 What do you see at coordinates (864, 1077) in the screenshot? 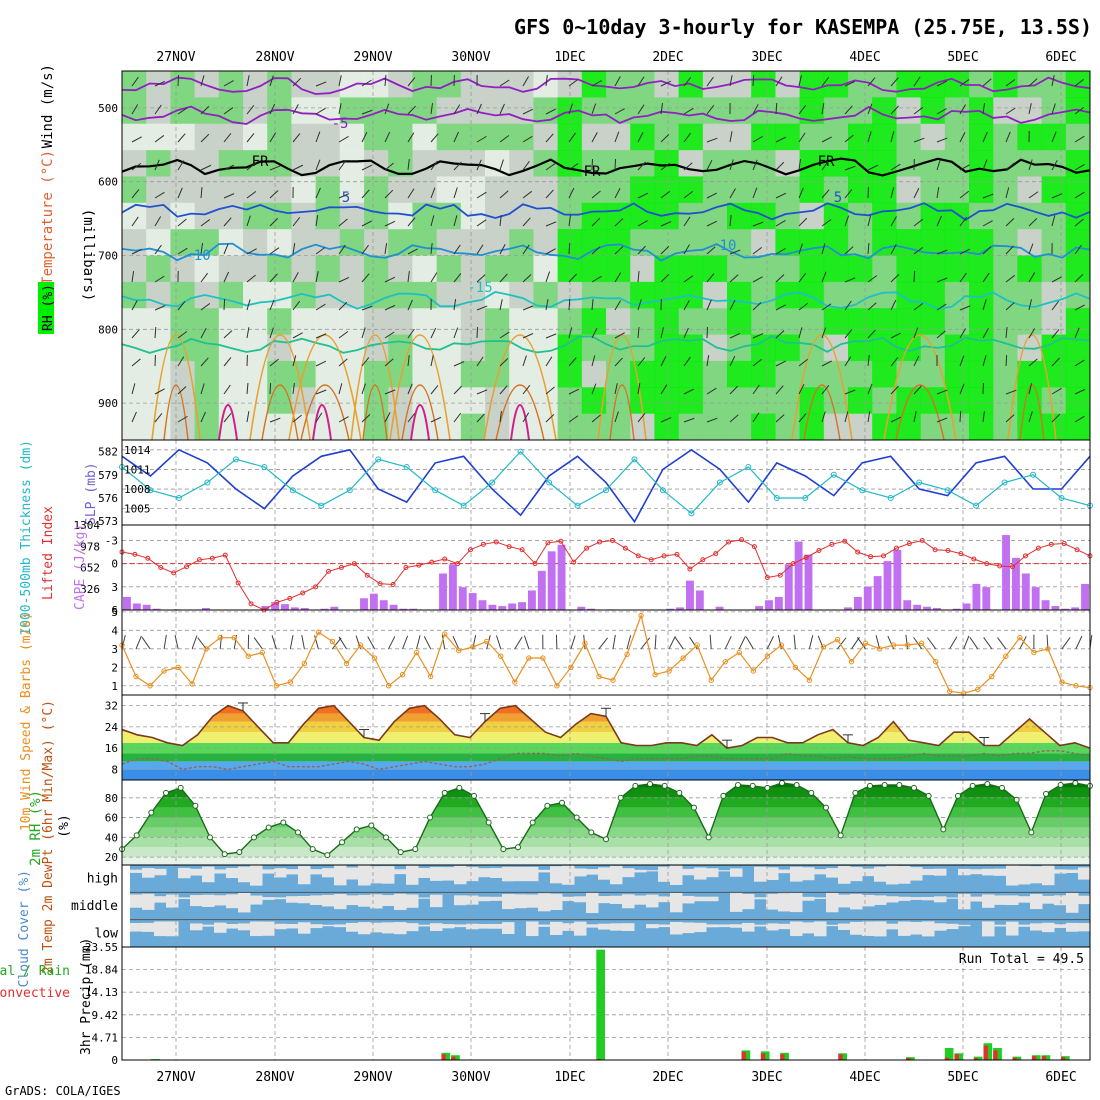
I see `date-label-bottom: 4DEC` at bounding box center [864, 1077].